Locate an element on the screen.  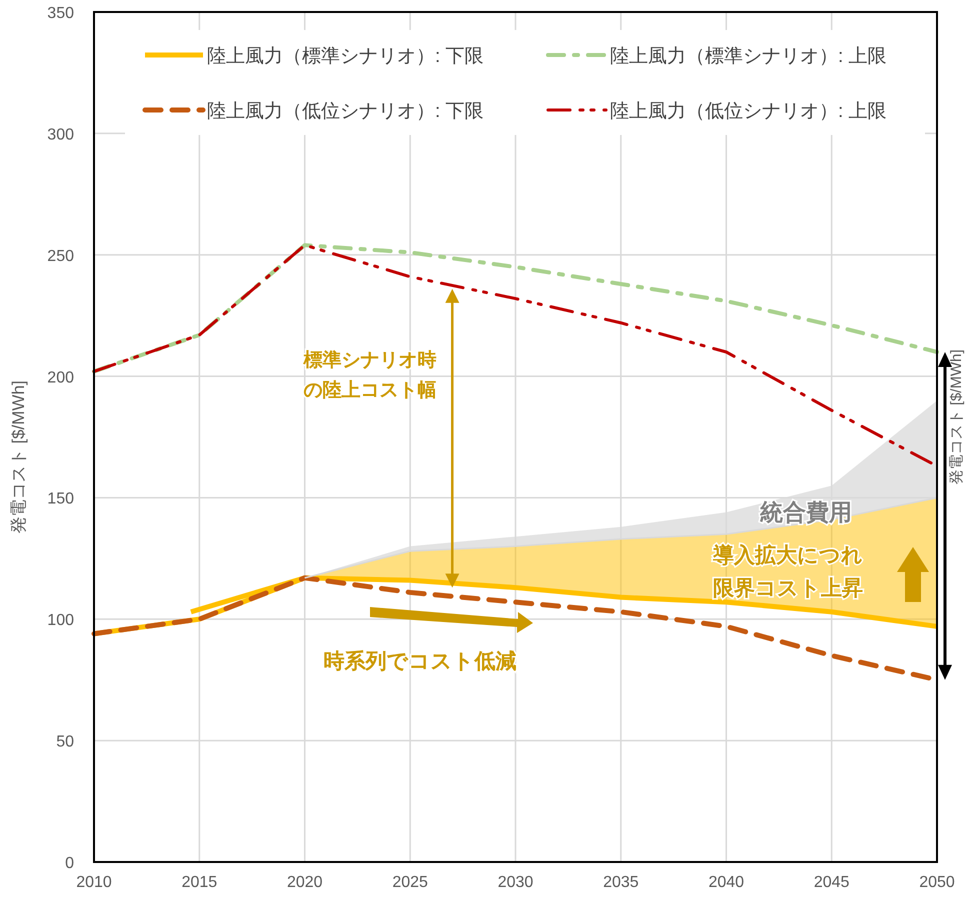
x-tick-label: 2025 is located at coordinates (410, 882).